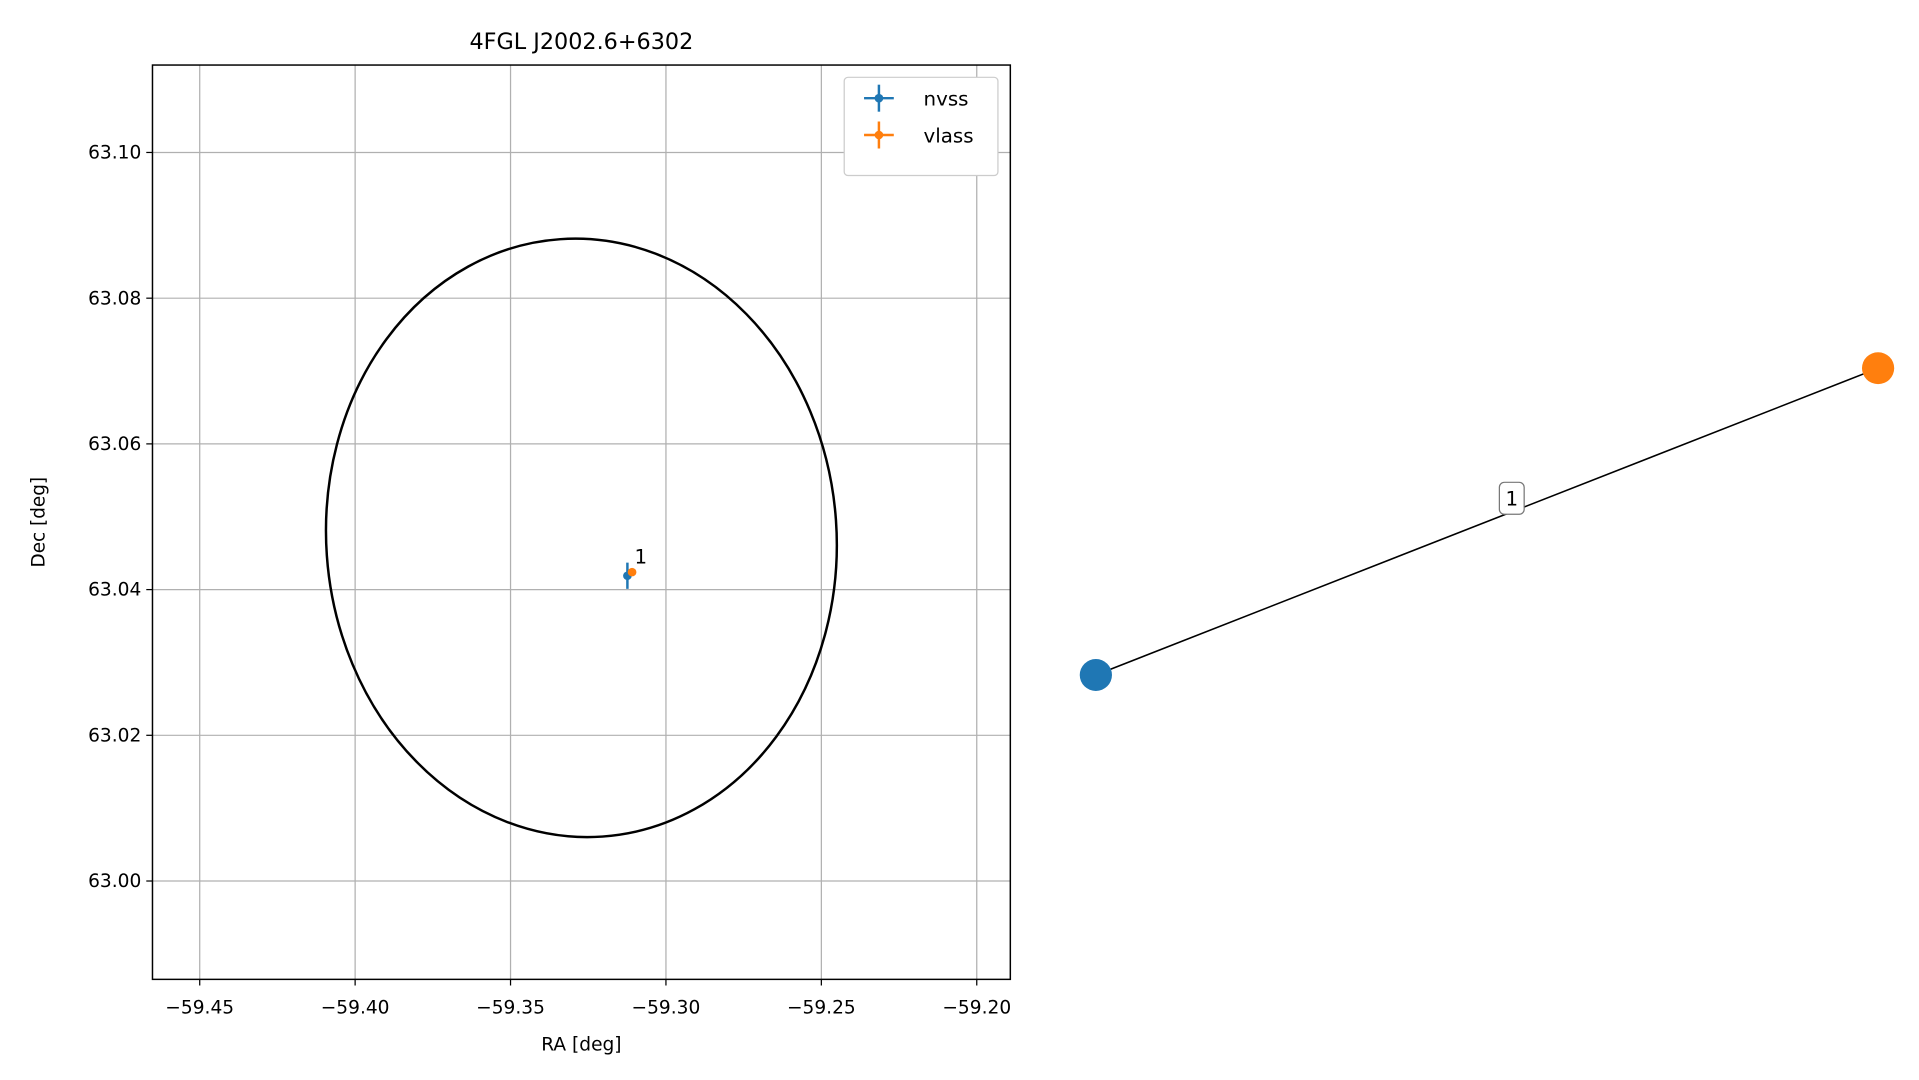 The height and width of the screenshot is (1080, 1919). I want to click on edge-label: 1, so click(1511, 499).